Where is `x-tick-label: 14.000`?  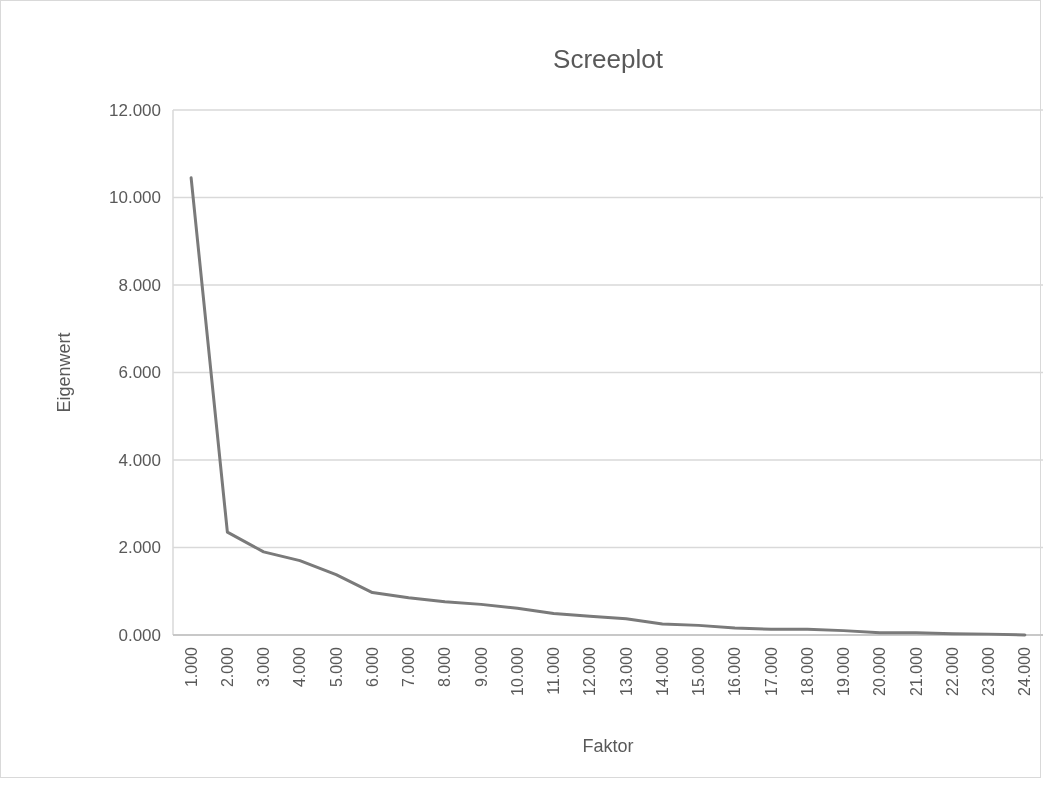 x-tick-label: 14.000 is located at coordinates (662, 671).